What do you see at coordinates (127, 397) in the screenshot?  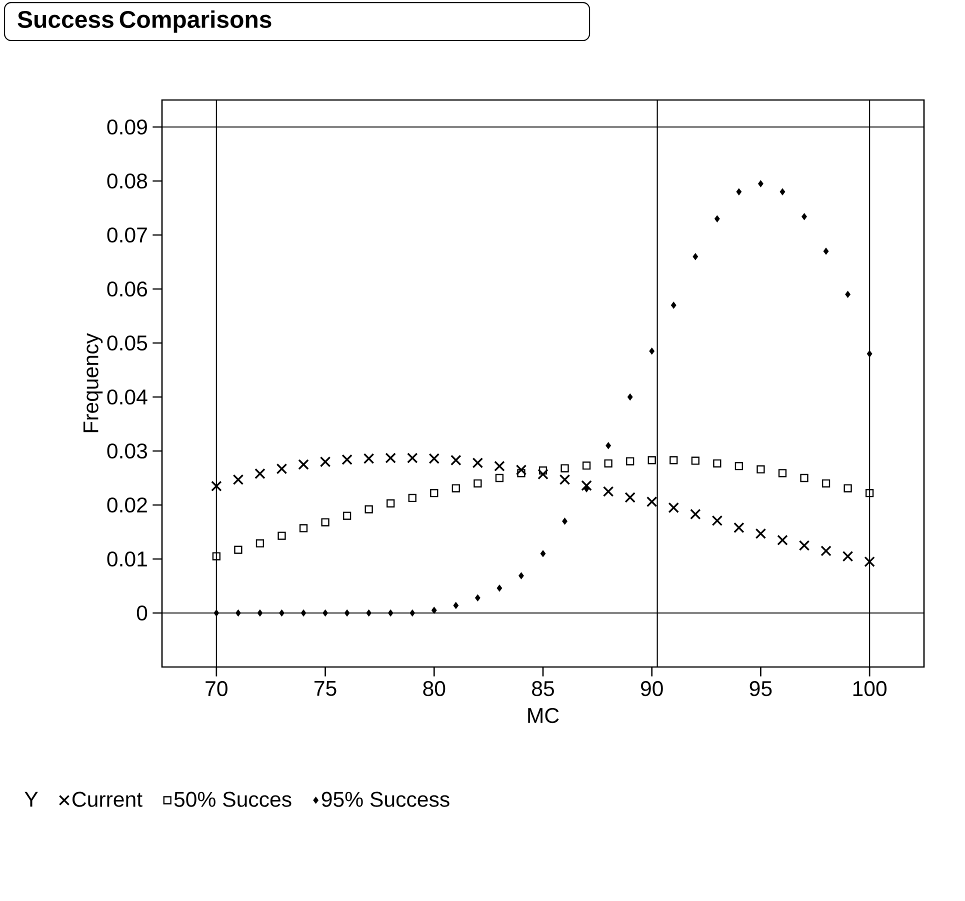 I see `y-tick-label: 0.04` at bounding box center [127, 397].